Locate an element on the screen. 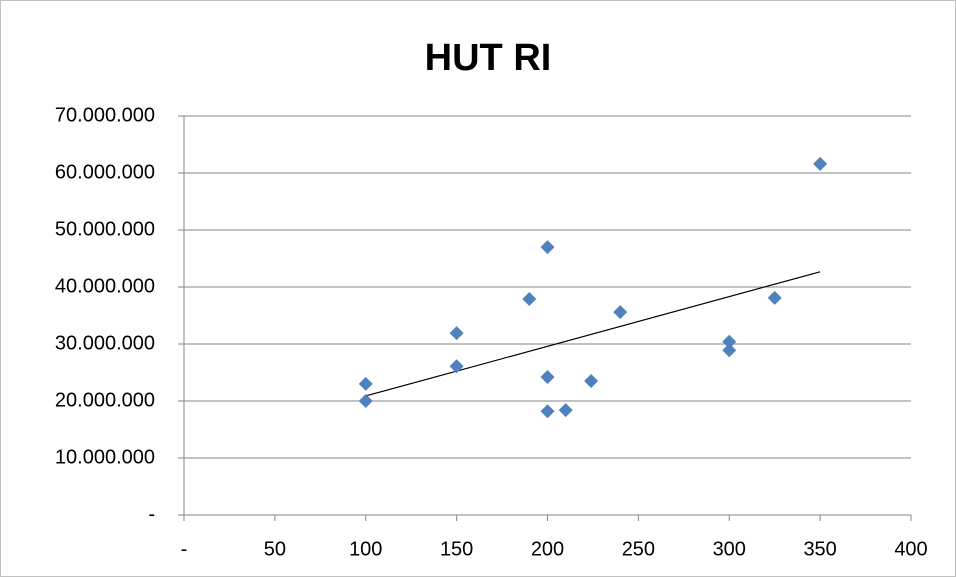  x-tick-label: 50 is located at coordinates (275, 549).